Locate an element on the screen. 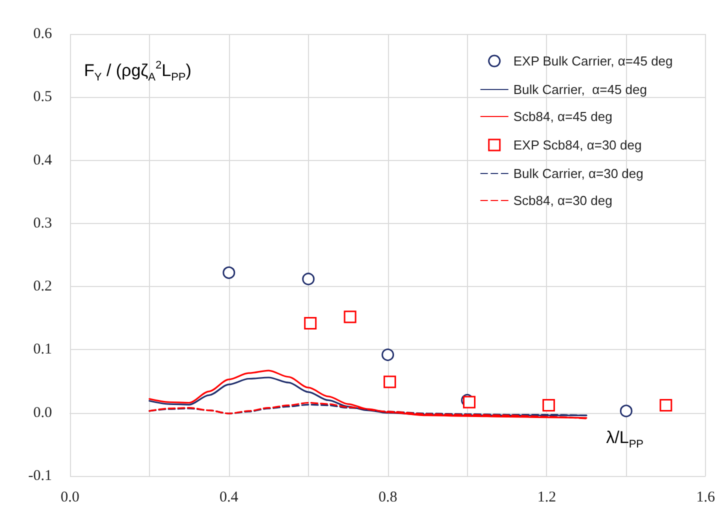 This screenshot has width=718, height=505. y-tick-label: -0.1 is located at coordinates (40, 476).